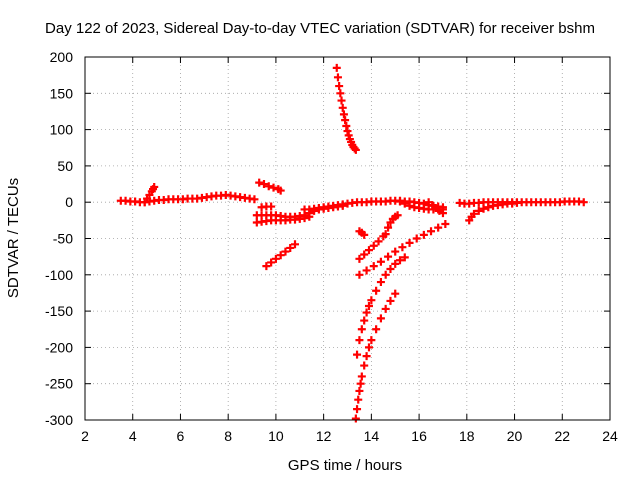 The width and height of the screenshot is (640, 480). I want to click on x-tick-label: 12, so click(324, 436).